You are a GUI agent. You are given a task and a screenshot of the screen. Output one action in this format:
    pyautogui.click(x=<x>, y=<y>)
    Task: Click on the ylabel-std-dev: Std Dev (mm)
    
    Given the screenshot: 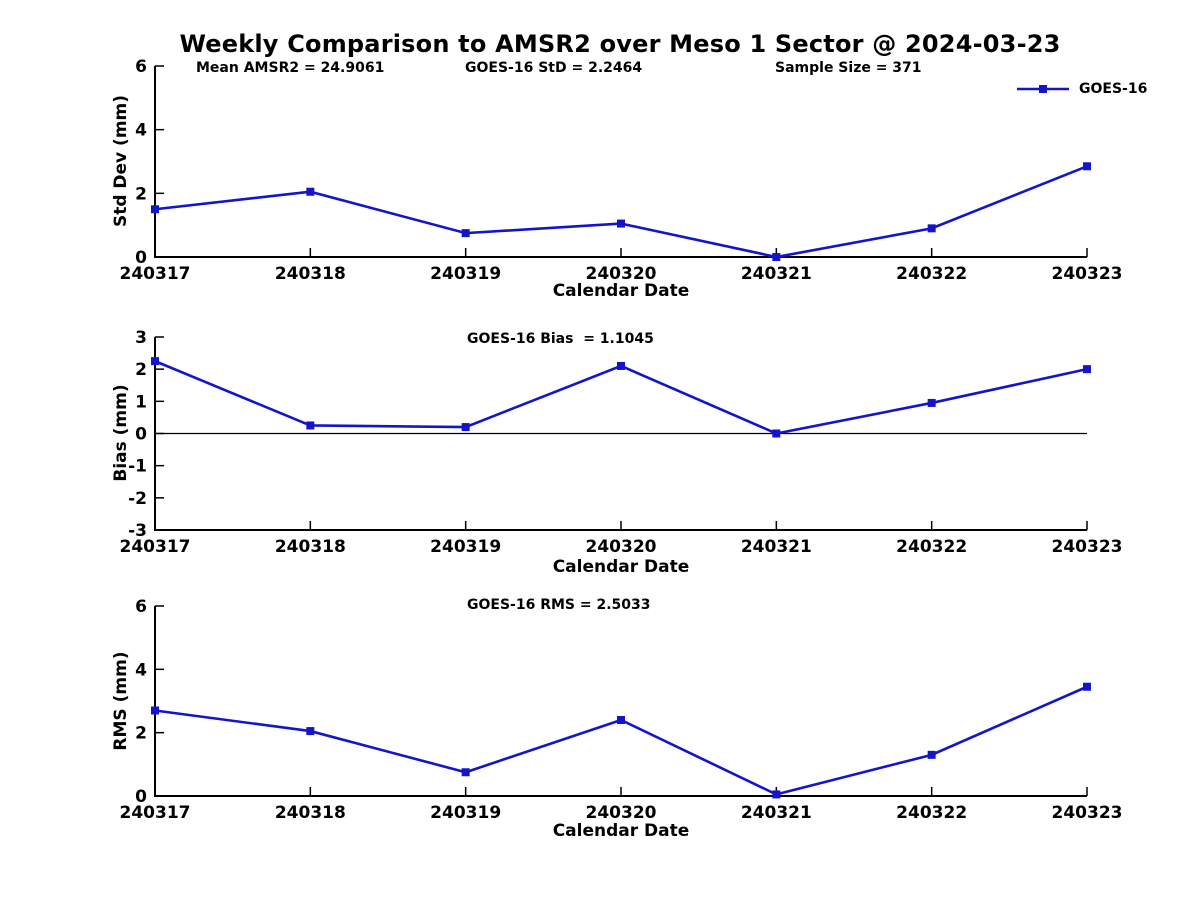 What is the action you would take?
    pyautogui.click(x=121, y=161)
    